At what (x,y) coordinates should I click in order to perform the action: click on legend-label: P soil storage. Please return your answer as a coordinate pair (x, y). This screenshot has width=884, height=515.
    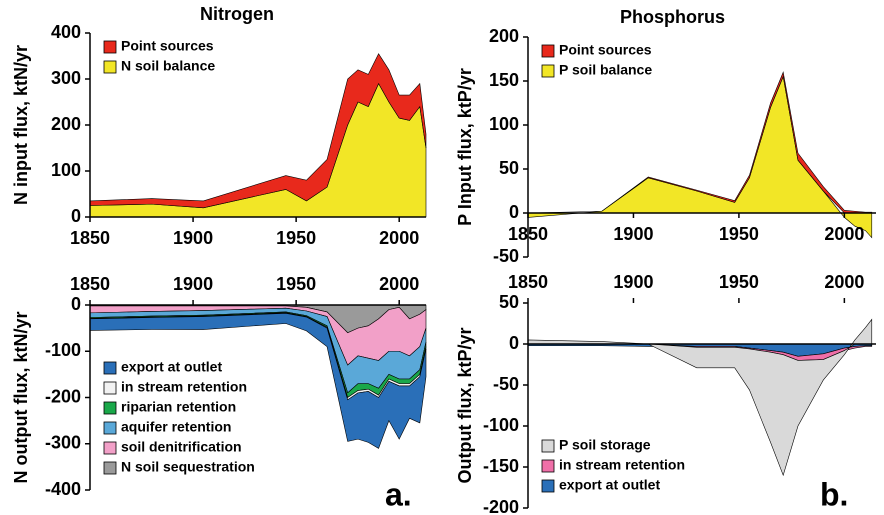
    Looking at the image, I should click on (605, 445).